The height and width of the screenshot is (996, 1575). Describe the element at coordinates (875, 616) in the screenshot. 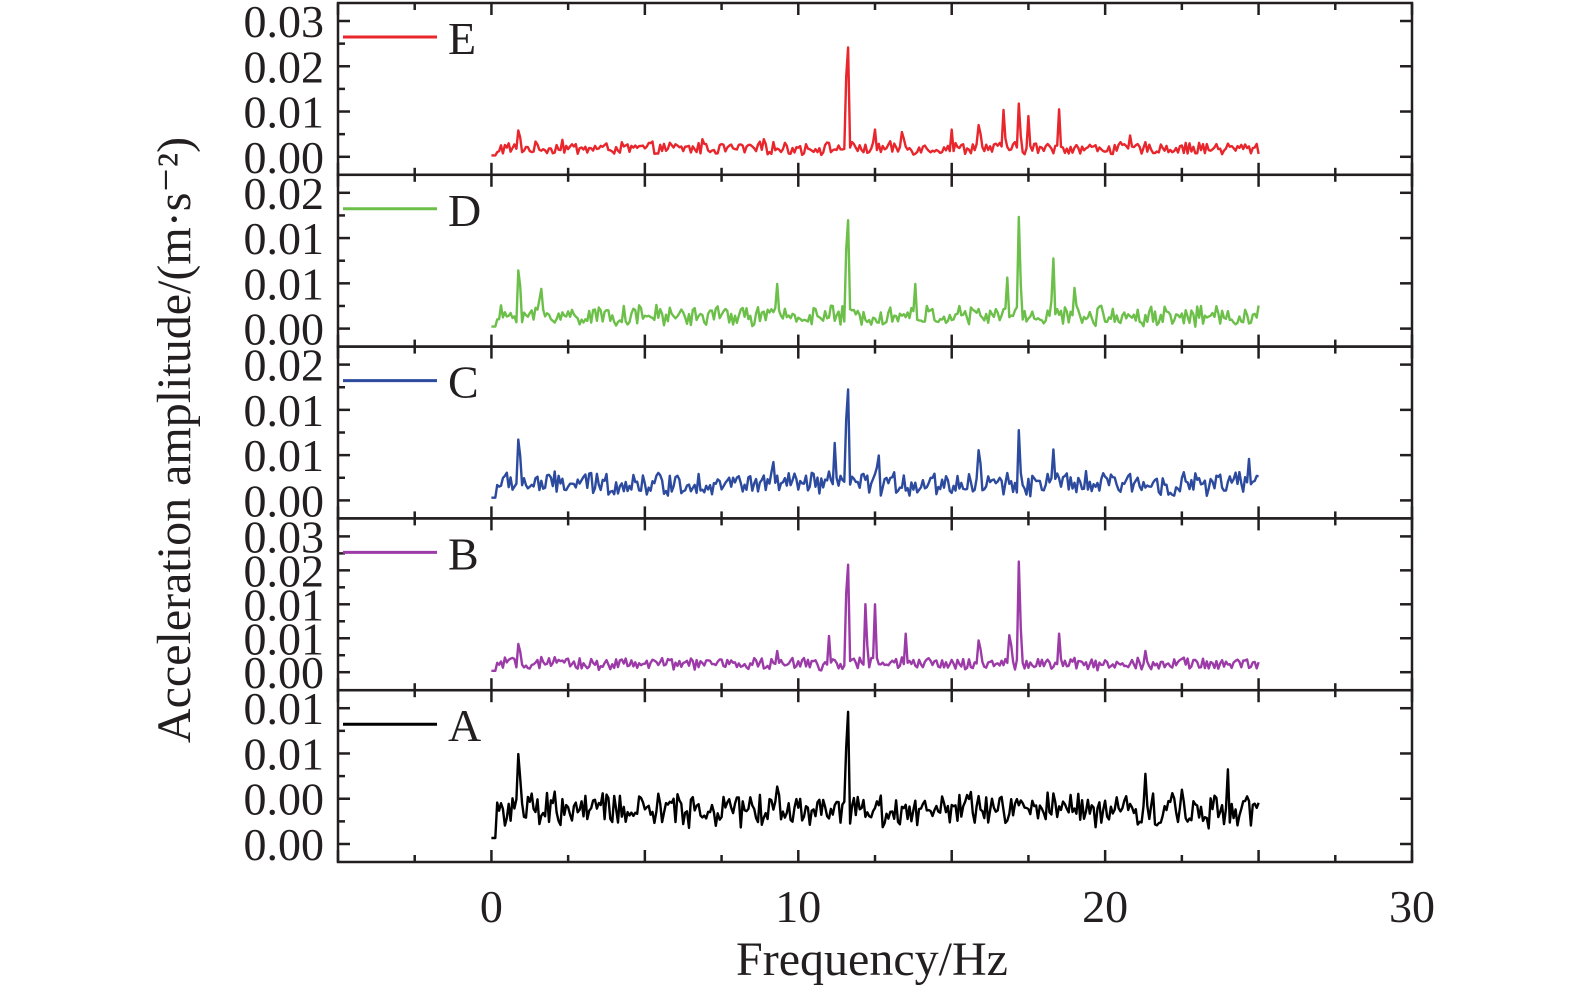

I see `series-line-B` at that location.